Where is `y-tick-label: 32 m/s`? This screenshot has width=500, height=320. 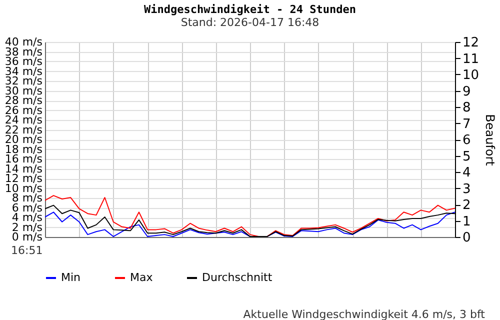 y-tick-label: 32 m/s is located at coordinates (23, 81).